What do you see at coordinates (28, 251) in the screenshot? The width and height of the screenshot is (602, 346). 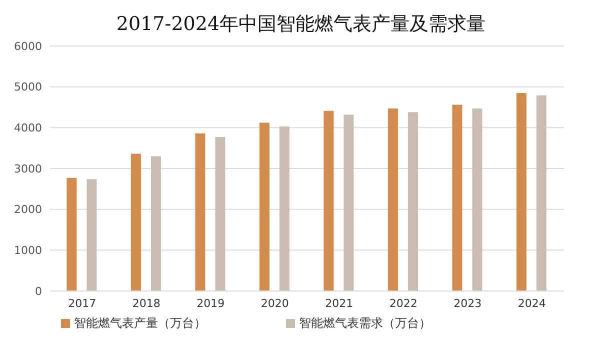 I see `y-tick-label: 1000` at bounding box center [28, 251].